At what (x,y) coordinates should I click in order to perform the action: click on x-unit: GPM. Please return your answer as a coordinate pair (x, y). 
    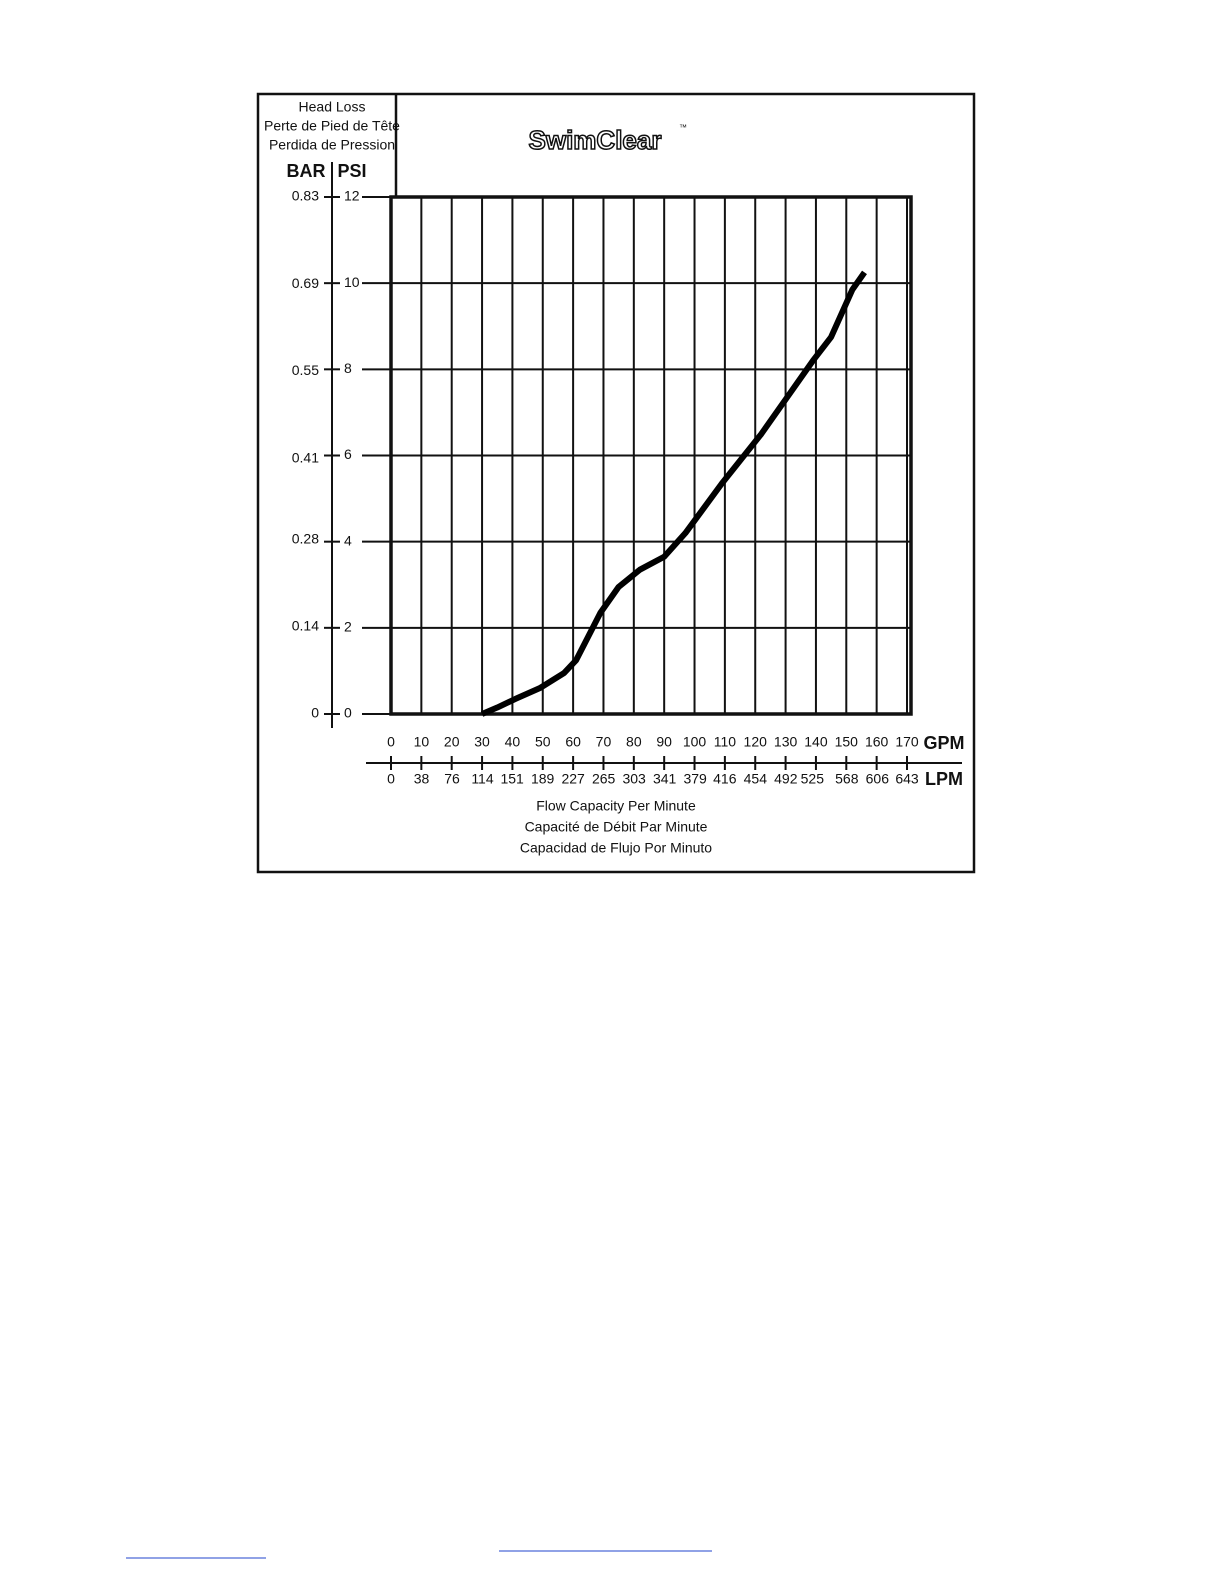
    Looking at the image, I should click on (943, 743).